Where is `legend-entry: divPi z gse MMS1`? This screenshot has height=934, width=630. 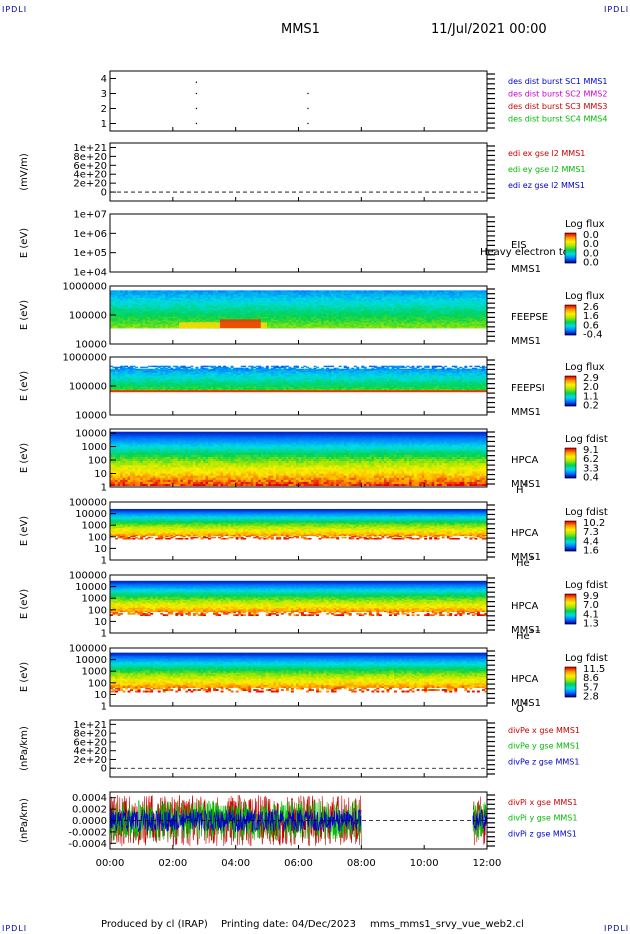
legend-entry: divPi z gse MMS1 is located at coordinates (542, 833).